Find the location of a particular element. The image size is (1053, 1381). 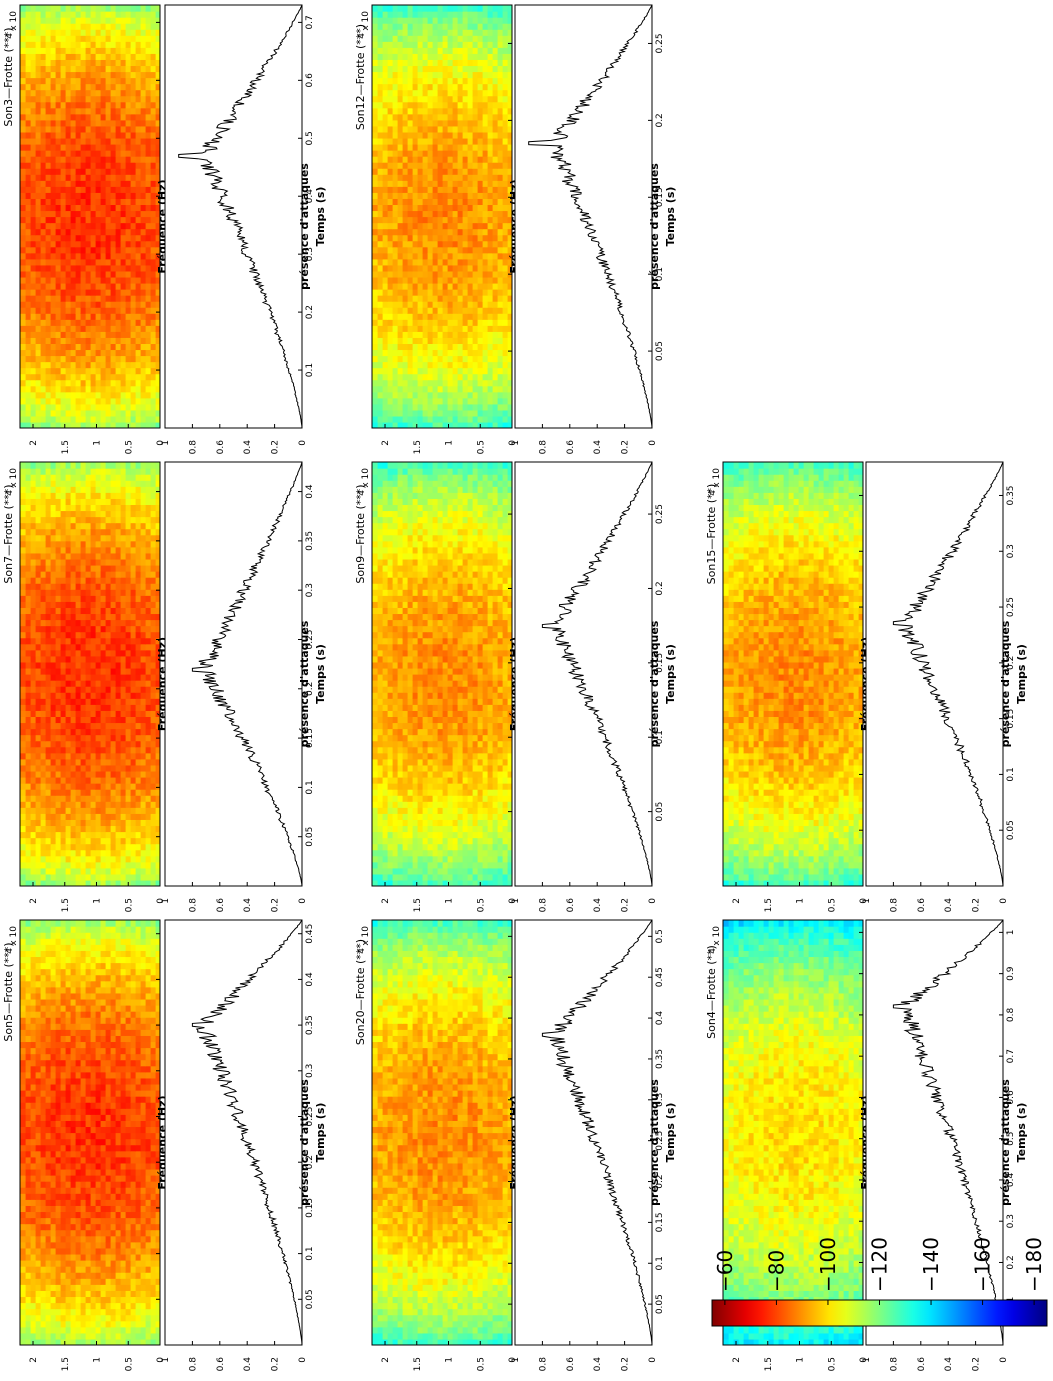

onset-axis-label: présence d'attaques is located at coordinates (304, 1142).